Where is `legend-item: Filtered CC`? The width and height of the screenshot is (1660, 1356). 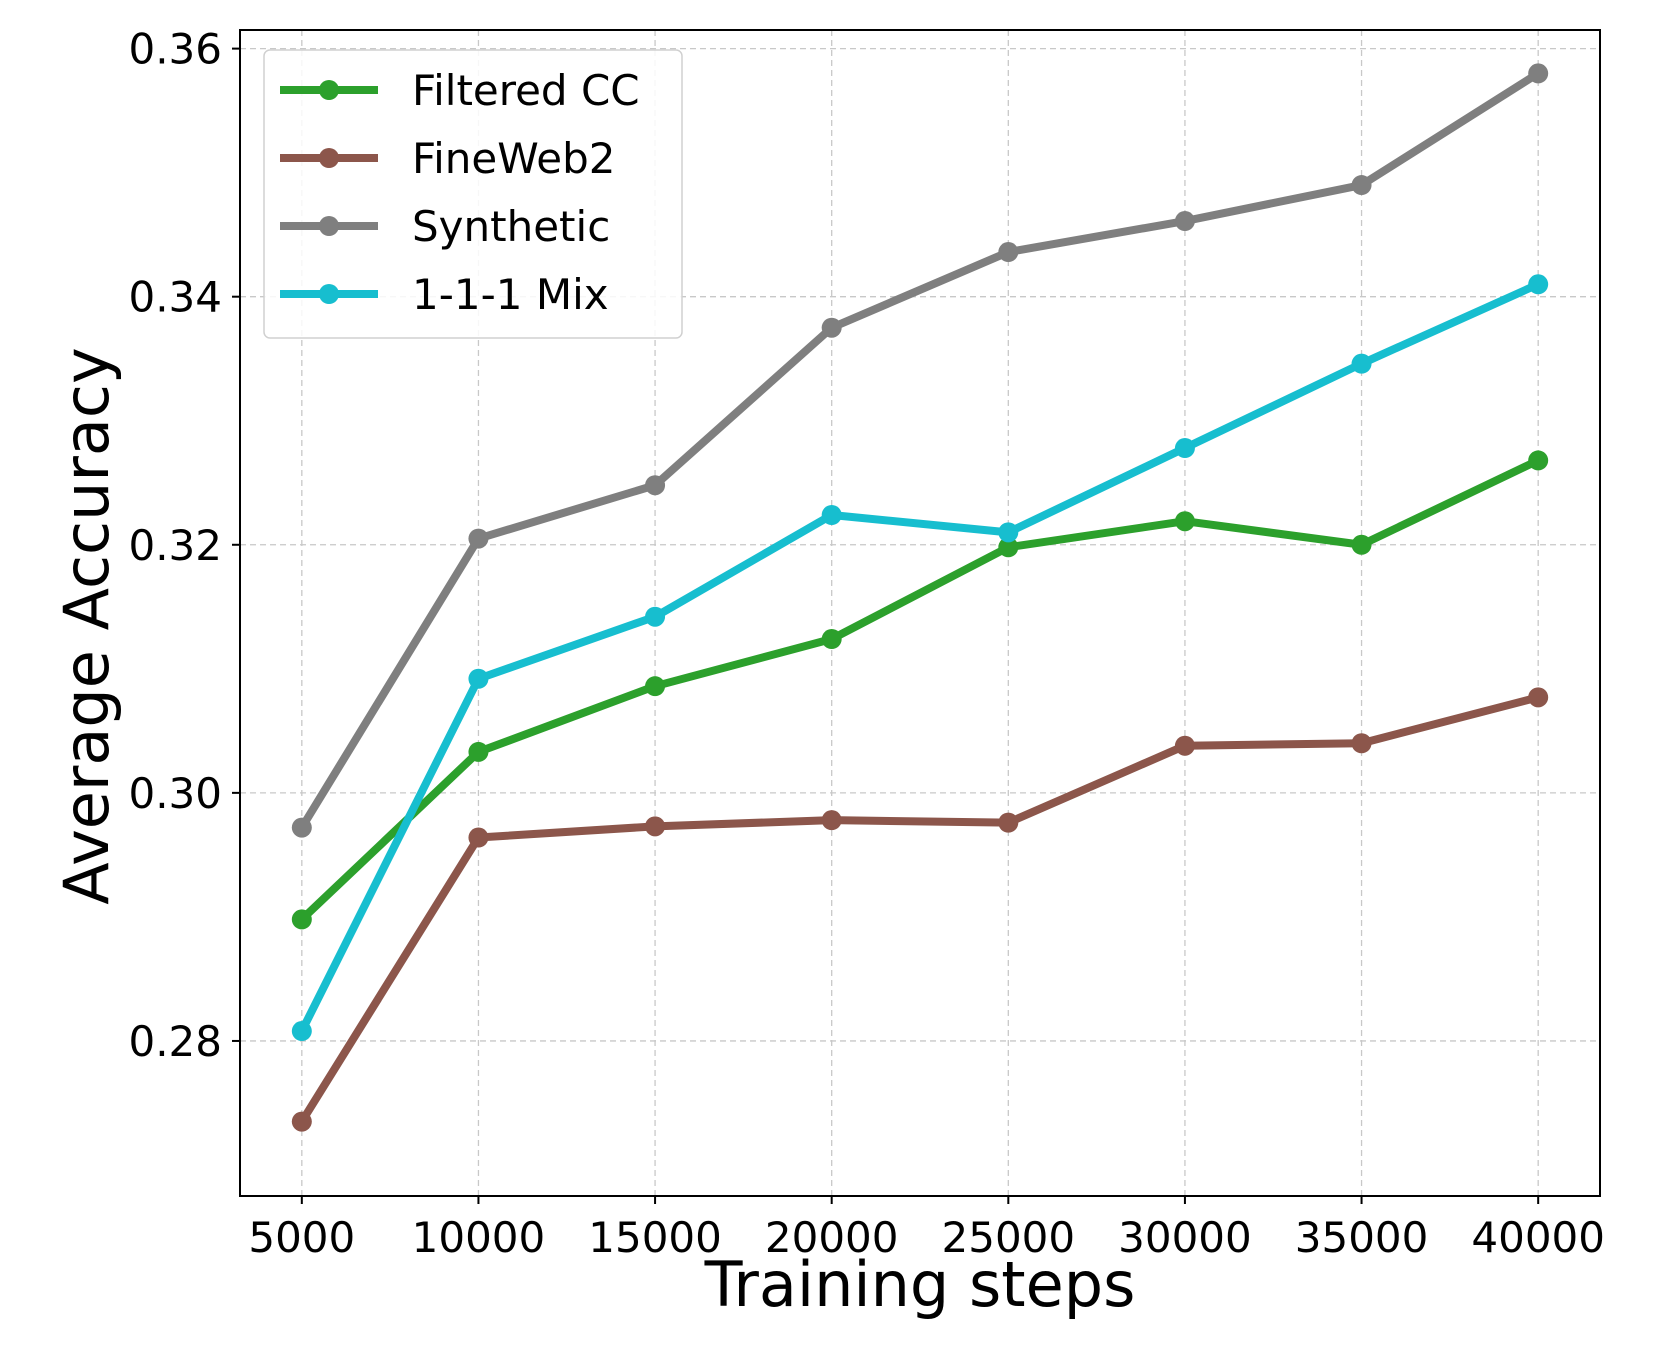 legend-item: Filtered CC is located at coordinates (460, 90).